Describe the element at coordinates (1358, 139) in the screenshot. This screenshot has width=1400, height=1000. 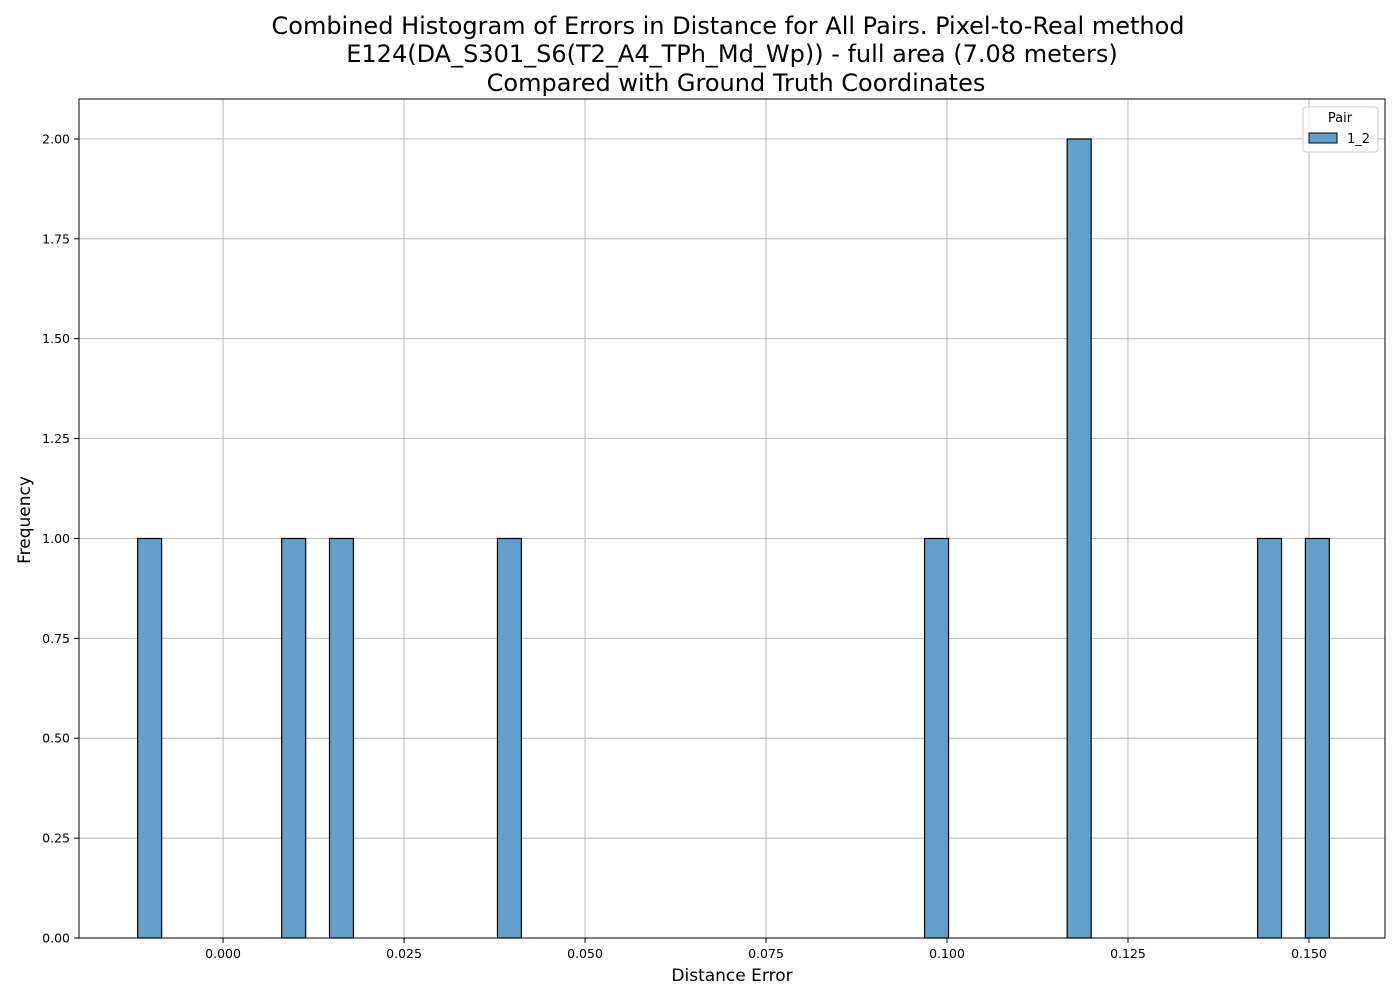
I see `legend-label-1-2: 1_2` at that location.